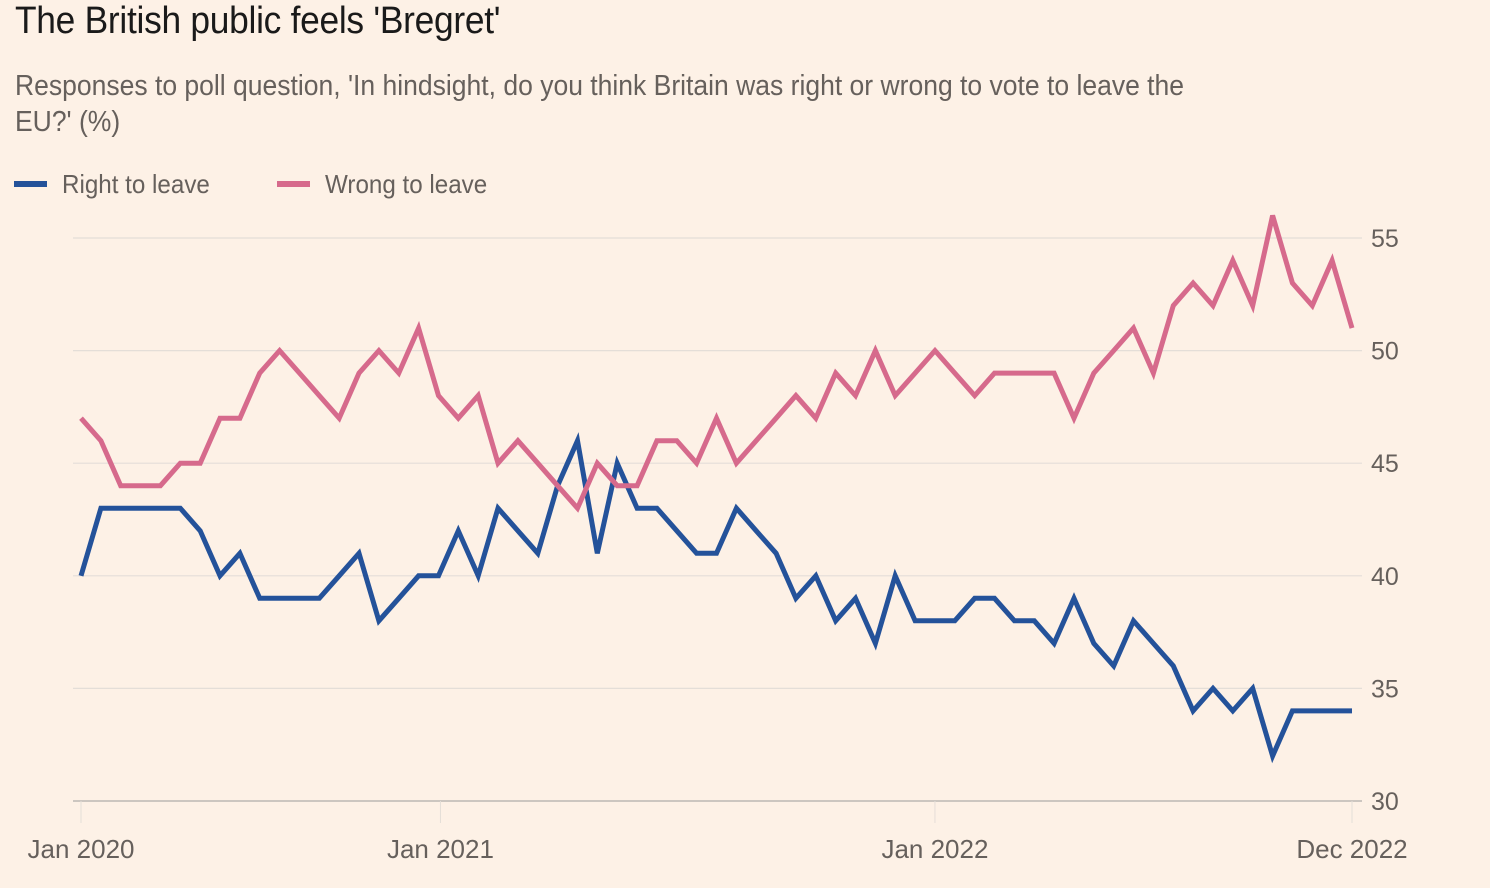  What do you see at coordinates (1385, 689) in the screenshot?
I see `y-tick-label-35: 35` at bounding box center [1385, 689].